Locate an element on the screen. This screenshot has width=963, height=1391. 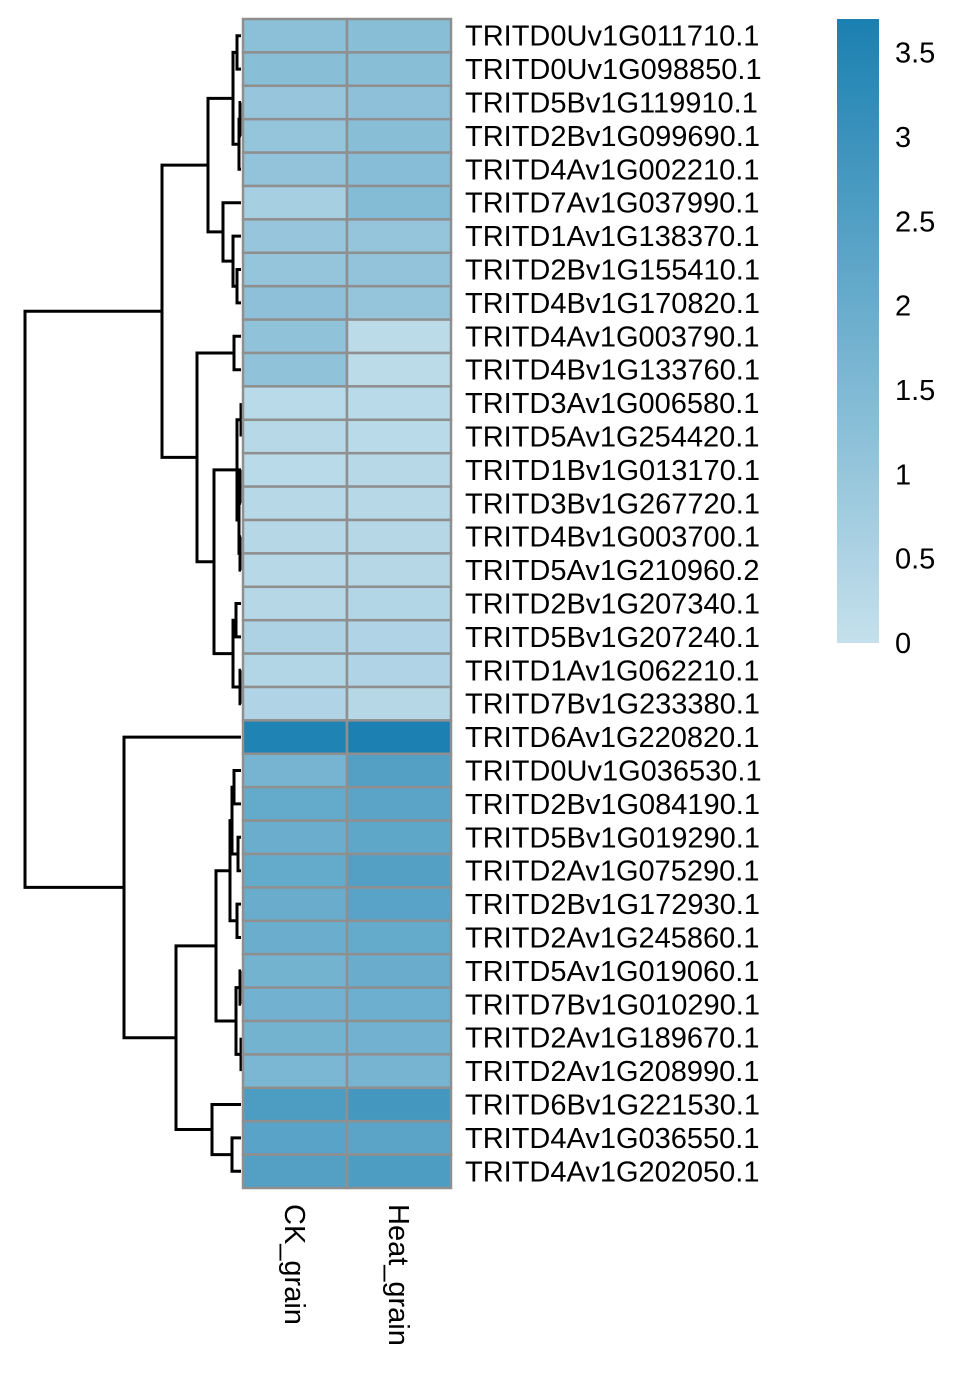
row-label: TRITD4Av1G002210.1 is located at coordinates (612, 170).